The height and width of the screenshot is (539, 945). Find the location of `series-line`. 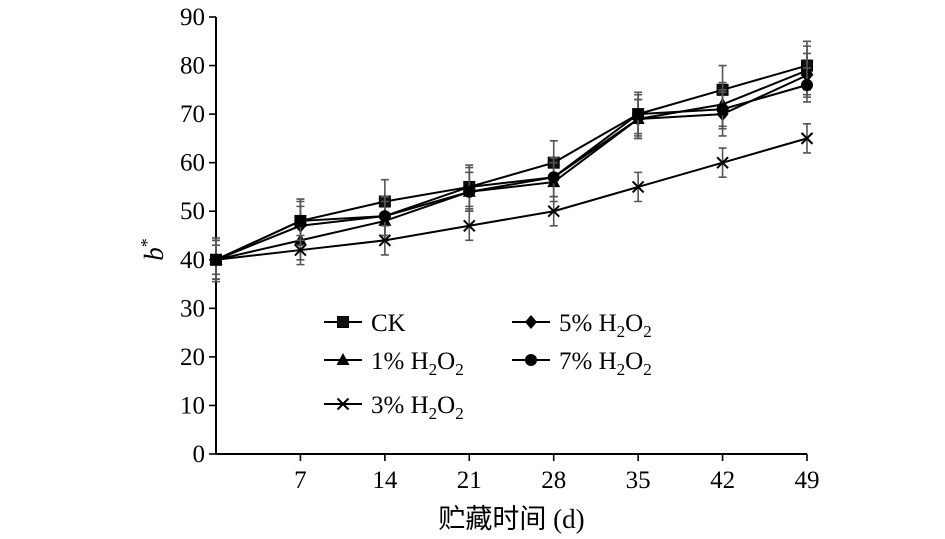

series-line is located at coordinates (511, 199).